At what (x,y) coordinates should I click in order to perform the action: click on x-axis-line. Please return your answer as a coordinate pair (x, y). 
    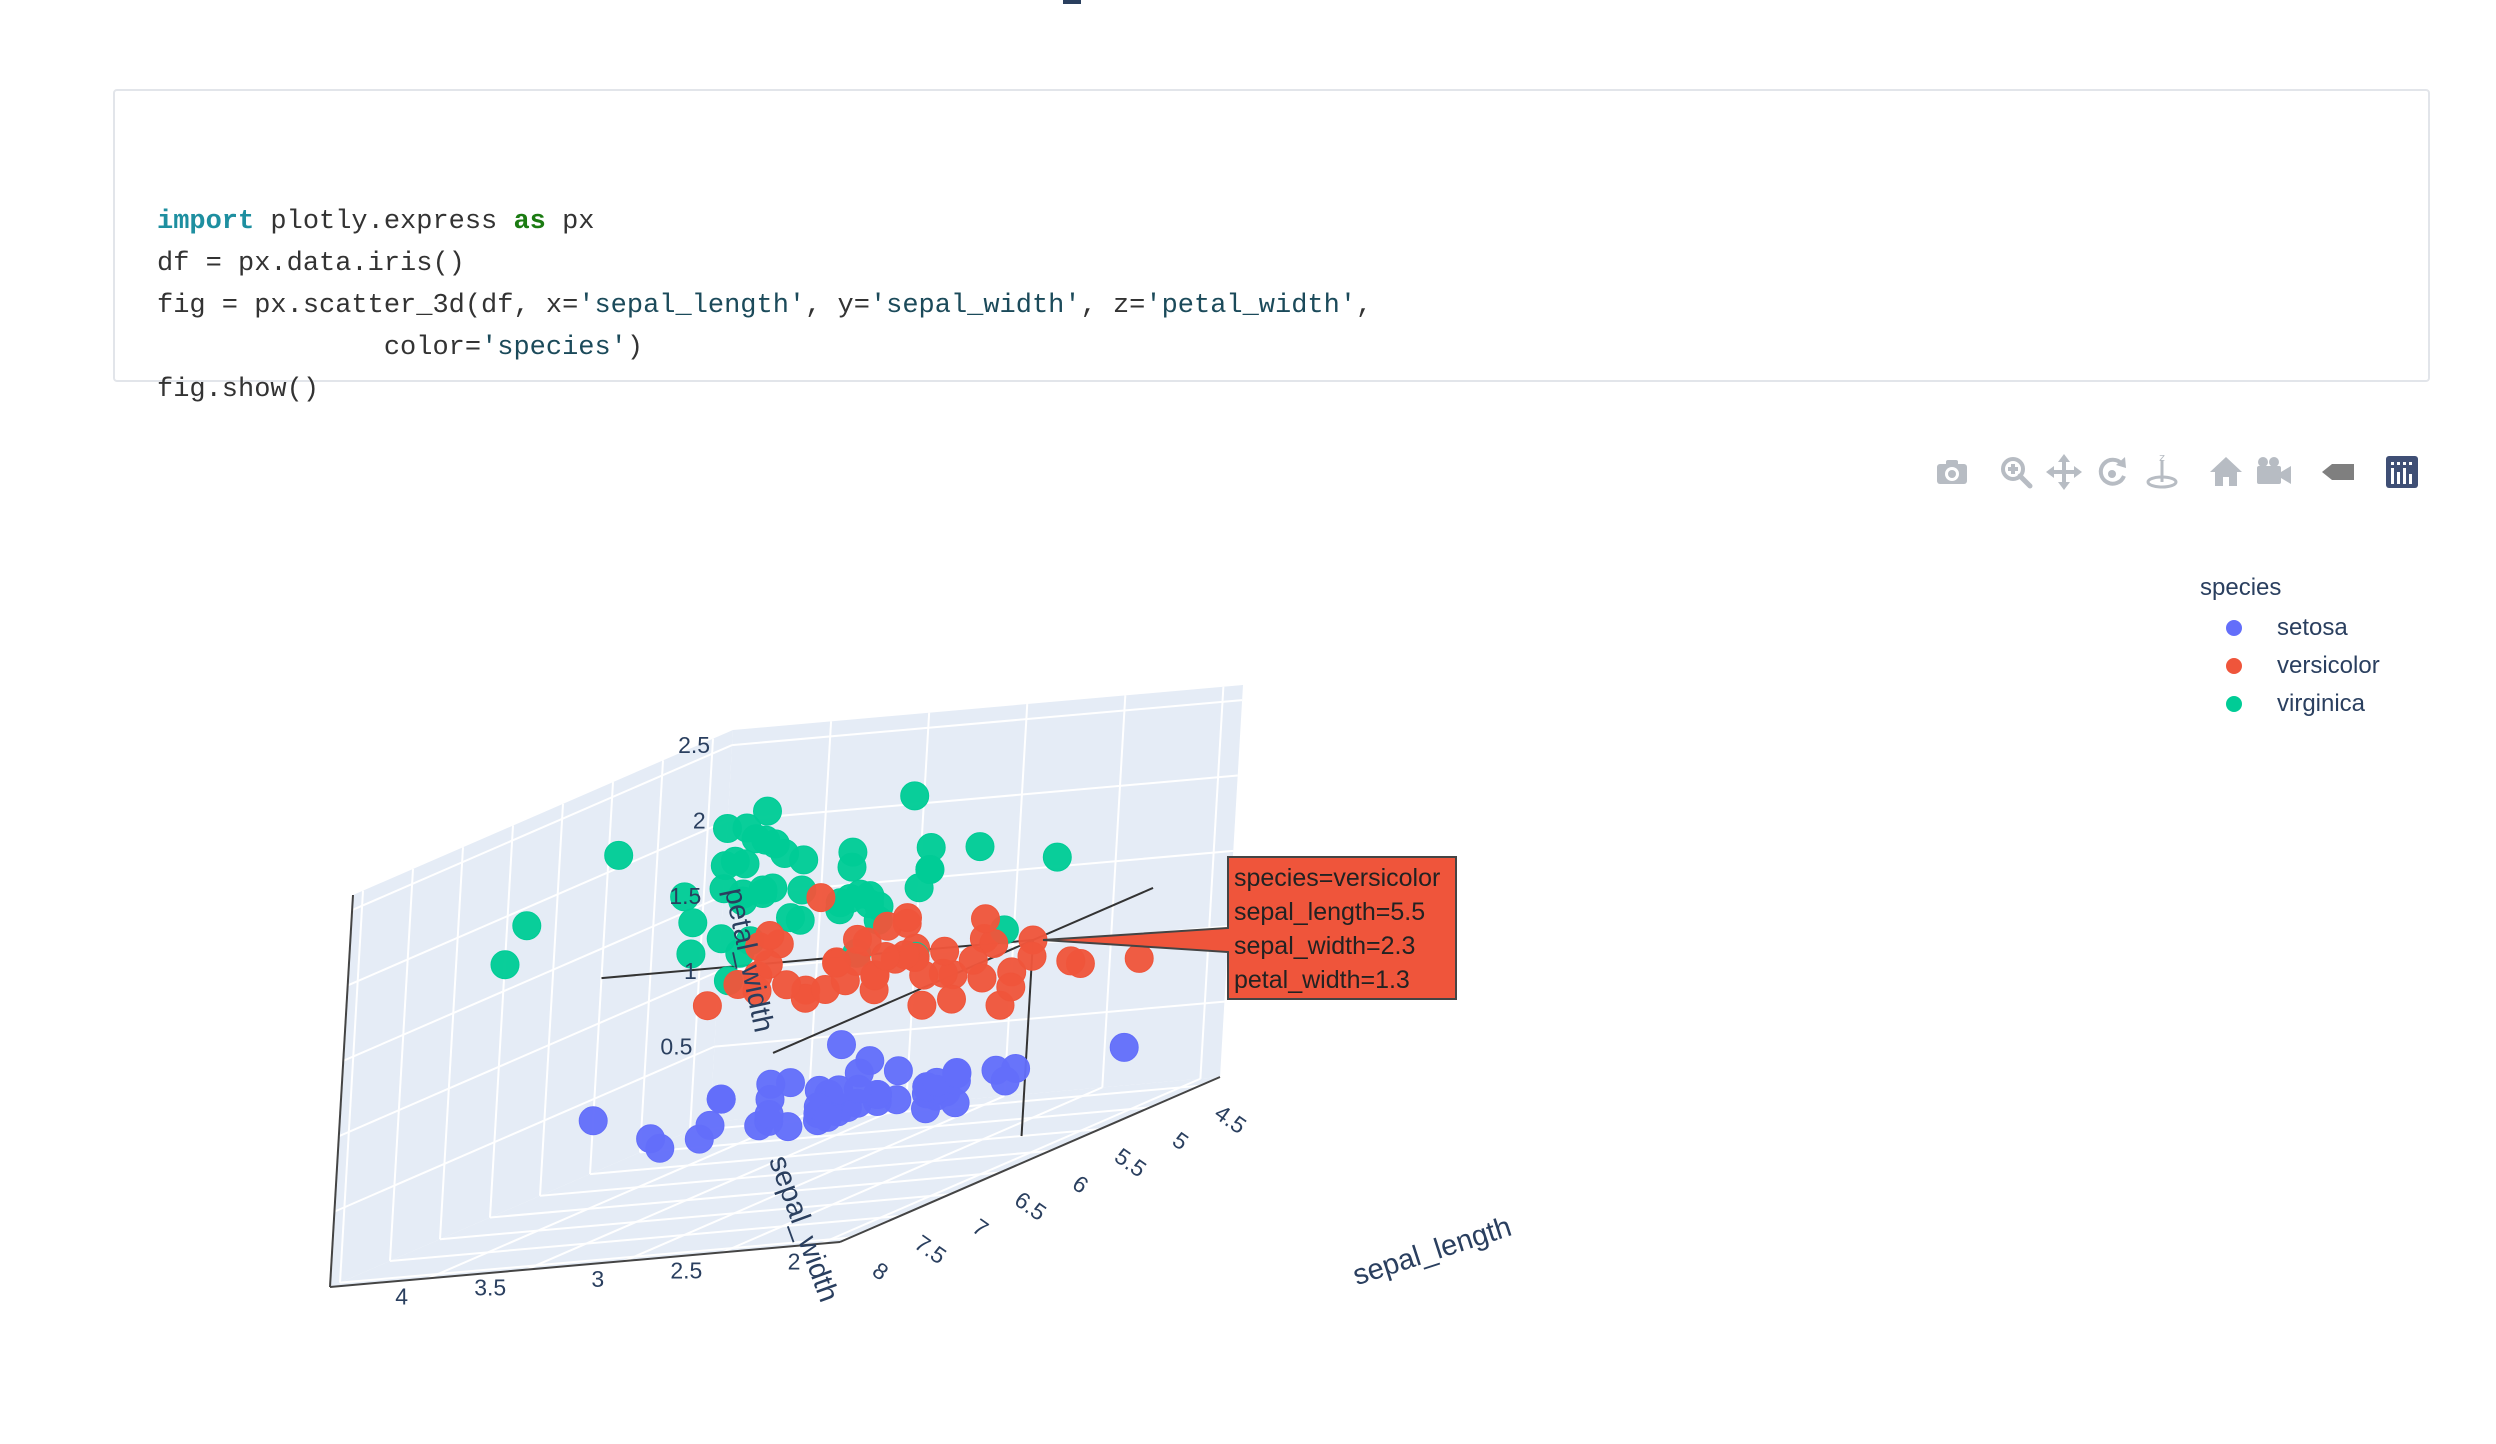
    Looking at the image, I should click on (1030, 1159).